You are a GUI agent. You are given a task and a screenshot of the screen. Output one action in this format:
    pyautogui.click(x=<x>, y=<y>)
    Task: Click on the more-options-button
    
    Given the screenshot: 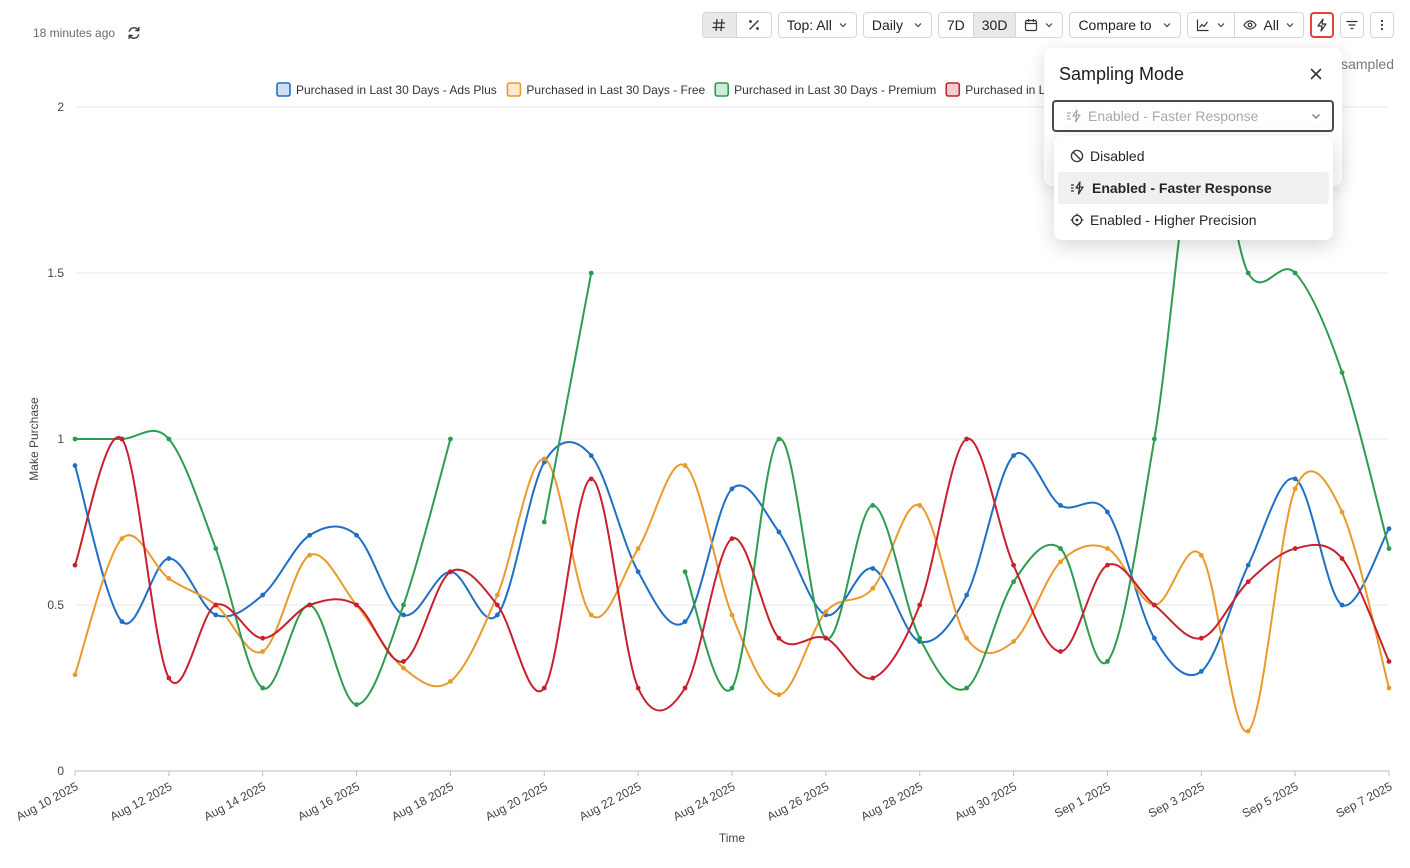 What is the action you would take?
    pyautogui.click(x=1382, y=25)
    